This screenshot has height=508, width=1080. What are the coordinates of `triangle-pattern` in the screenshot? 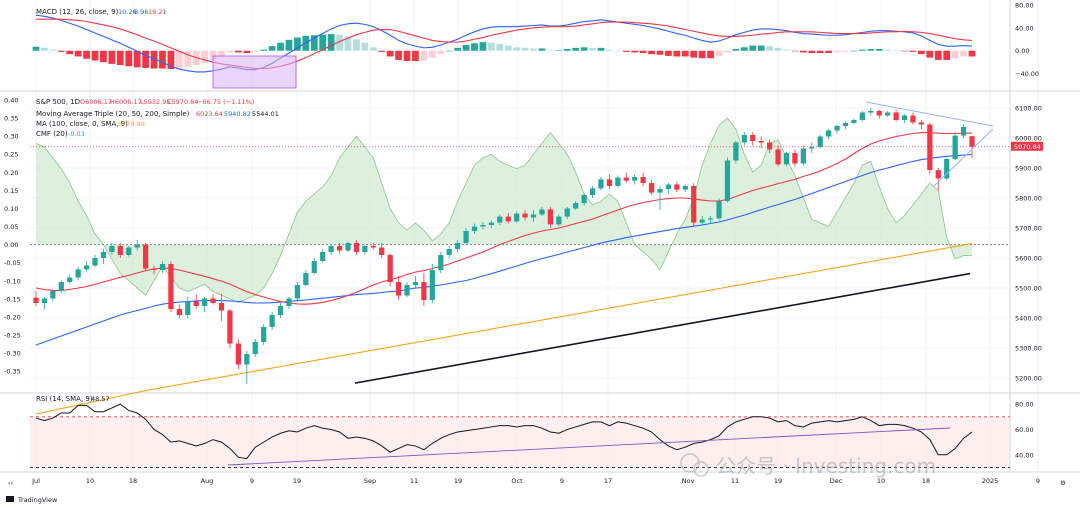 It's located at (929, 144).